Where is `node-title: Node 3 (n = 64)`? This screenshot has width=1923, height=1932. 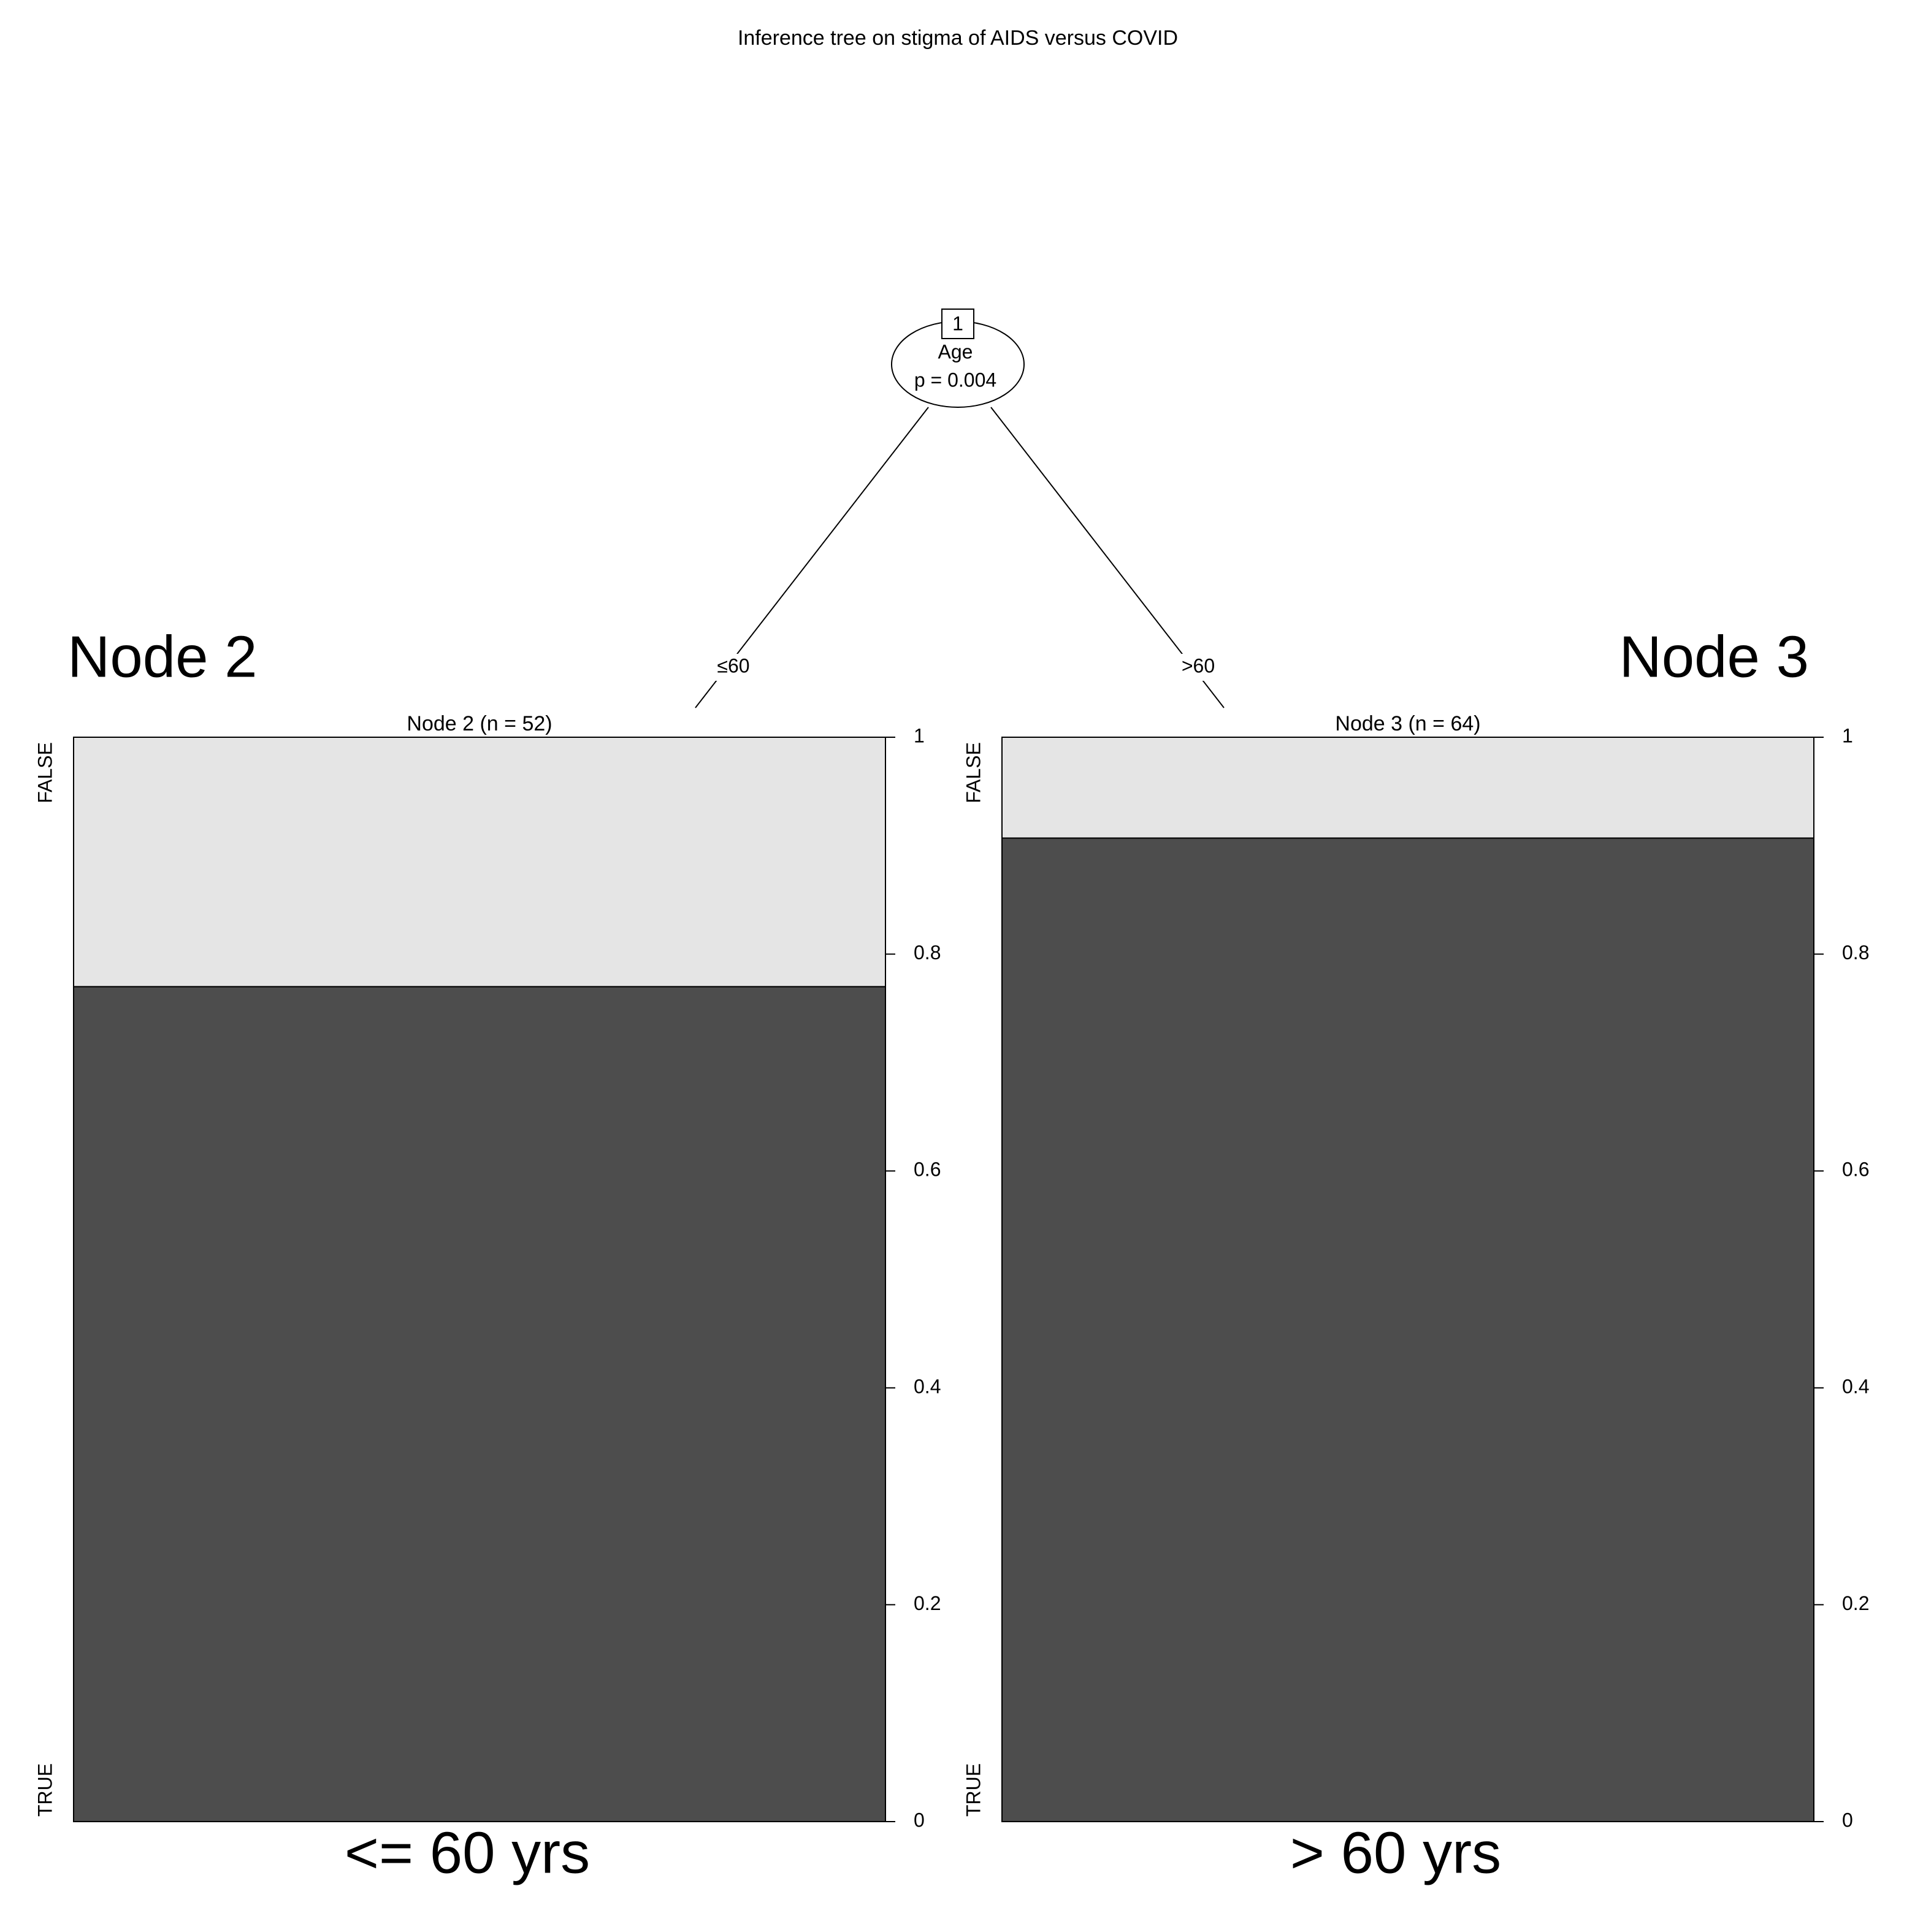 node-title: Node 3 (n = 64) is located at coordinates (1407, 723).